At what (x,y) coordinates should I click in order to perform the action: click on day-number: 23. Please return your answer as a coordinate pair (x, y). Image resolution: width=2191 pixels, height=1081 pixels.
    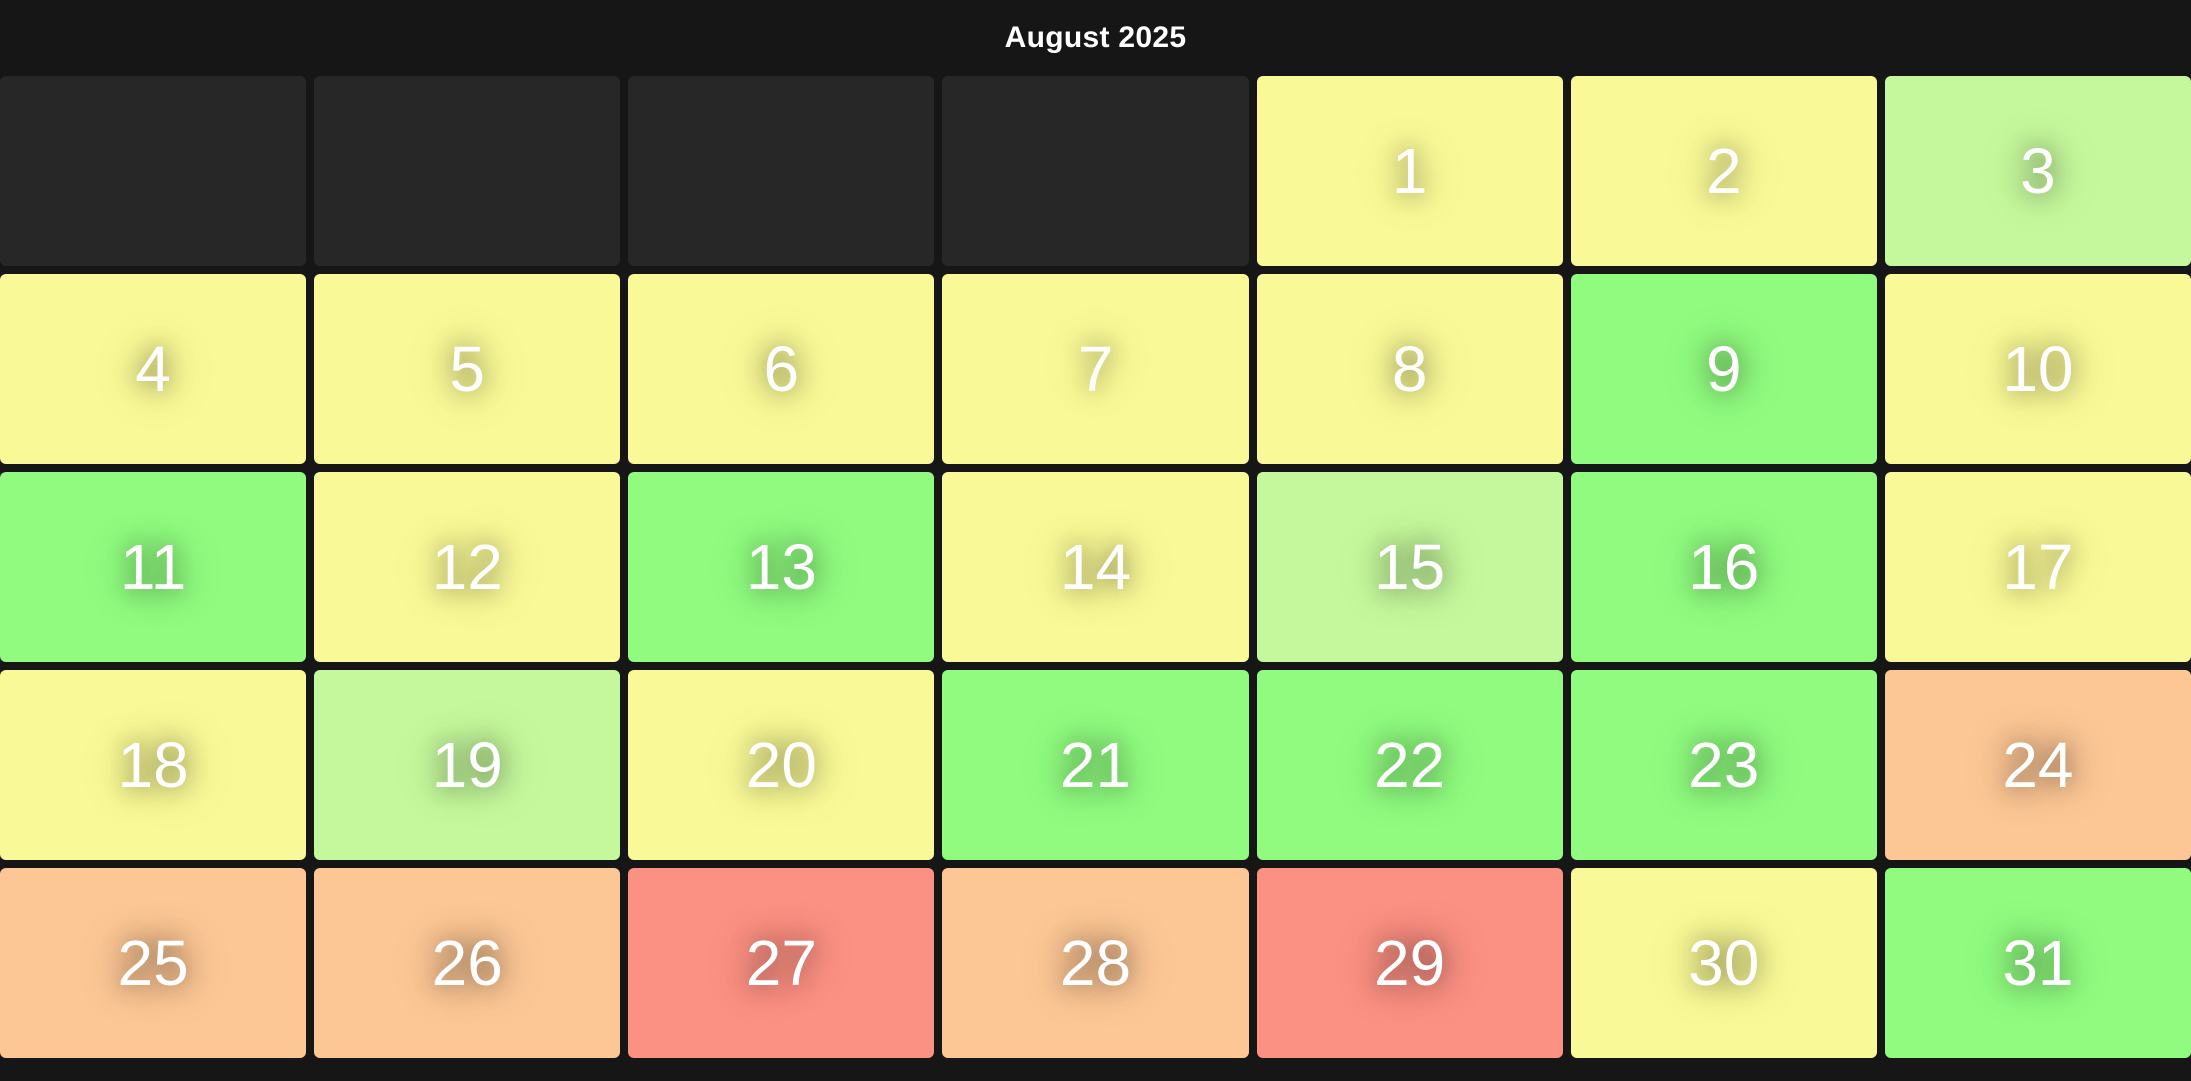
    Looking at the image, I should click on (1724, 765).